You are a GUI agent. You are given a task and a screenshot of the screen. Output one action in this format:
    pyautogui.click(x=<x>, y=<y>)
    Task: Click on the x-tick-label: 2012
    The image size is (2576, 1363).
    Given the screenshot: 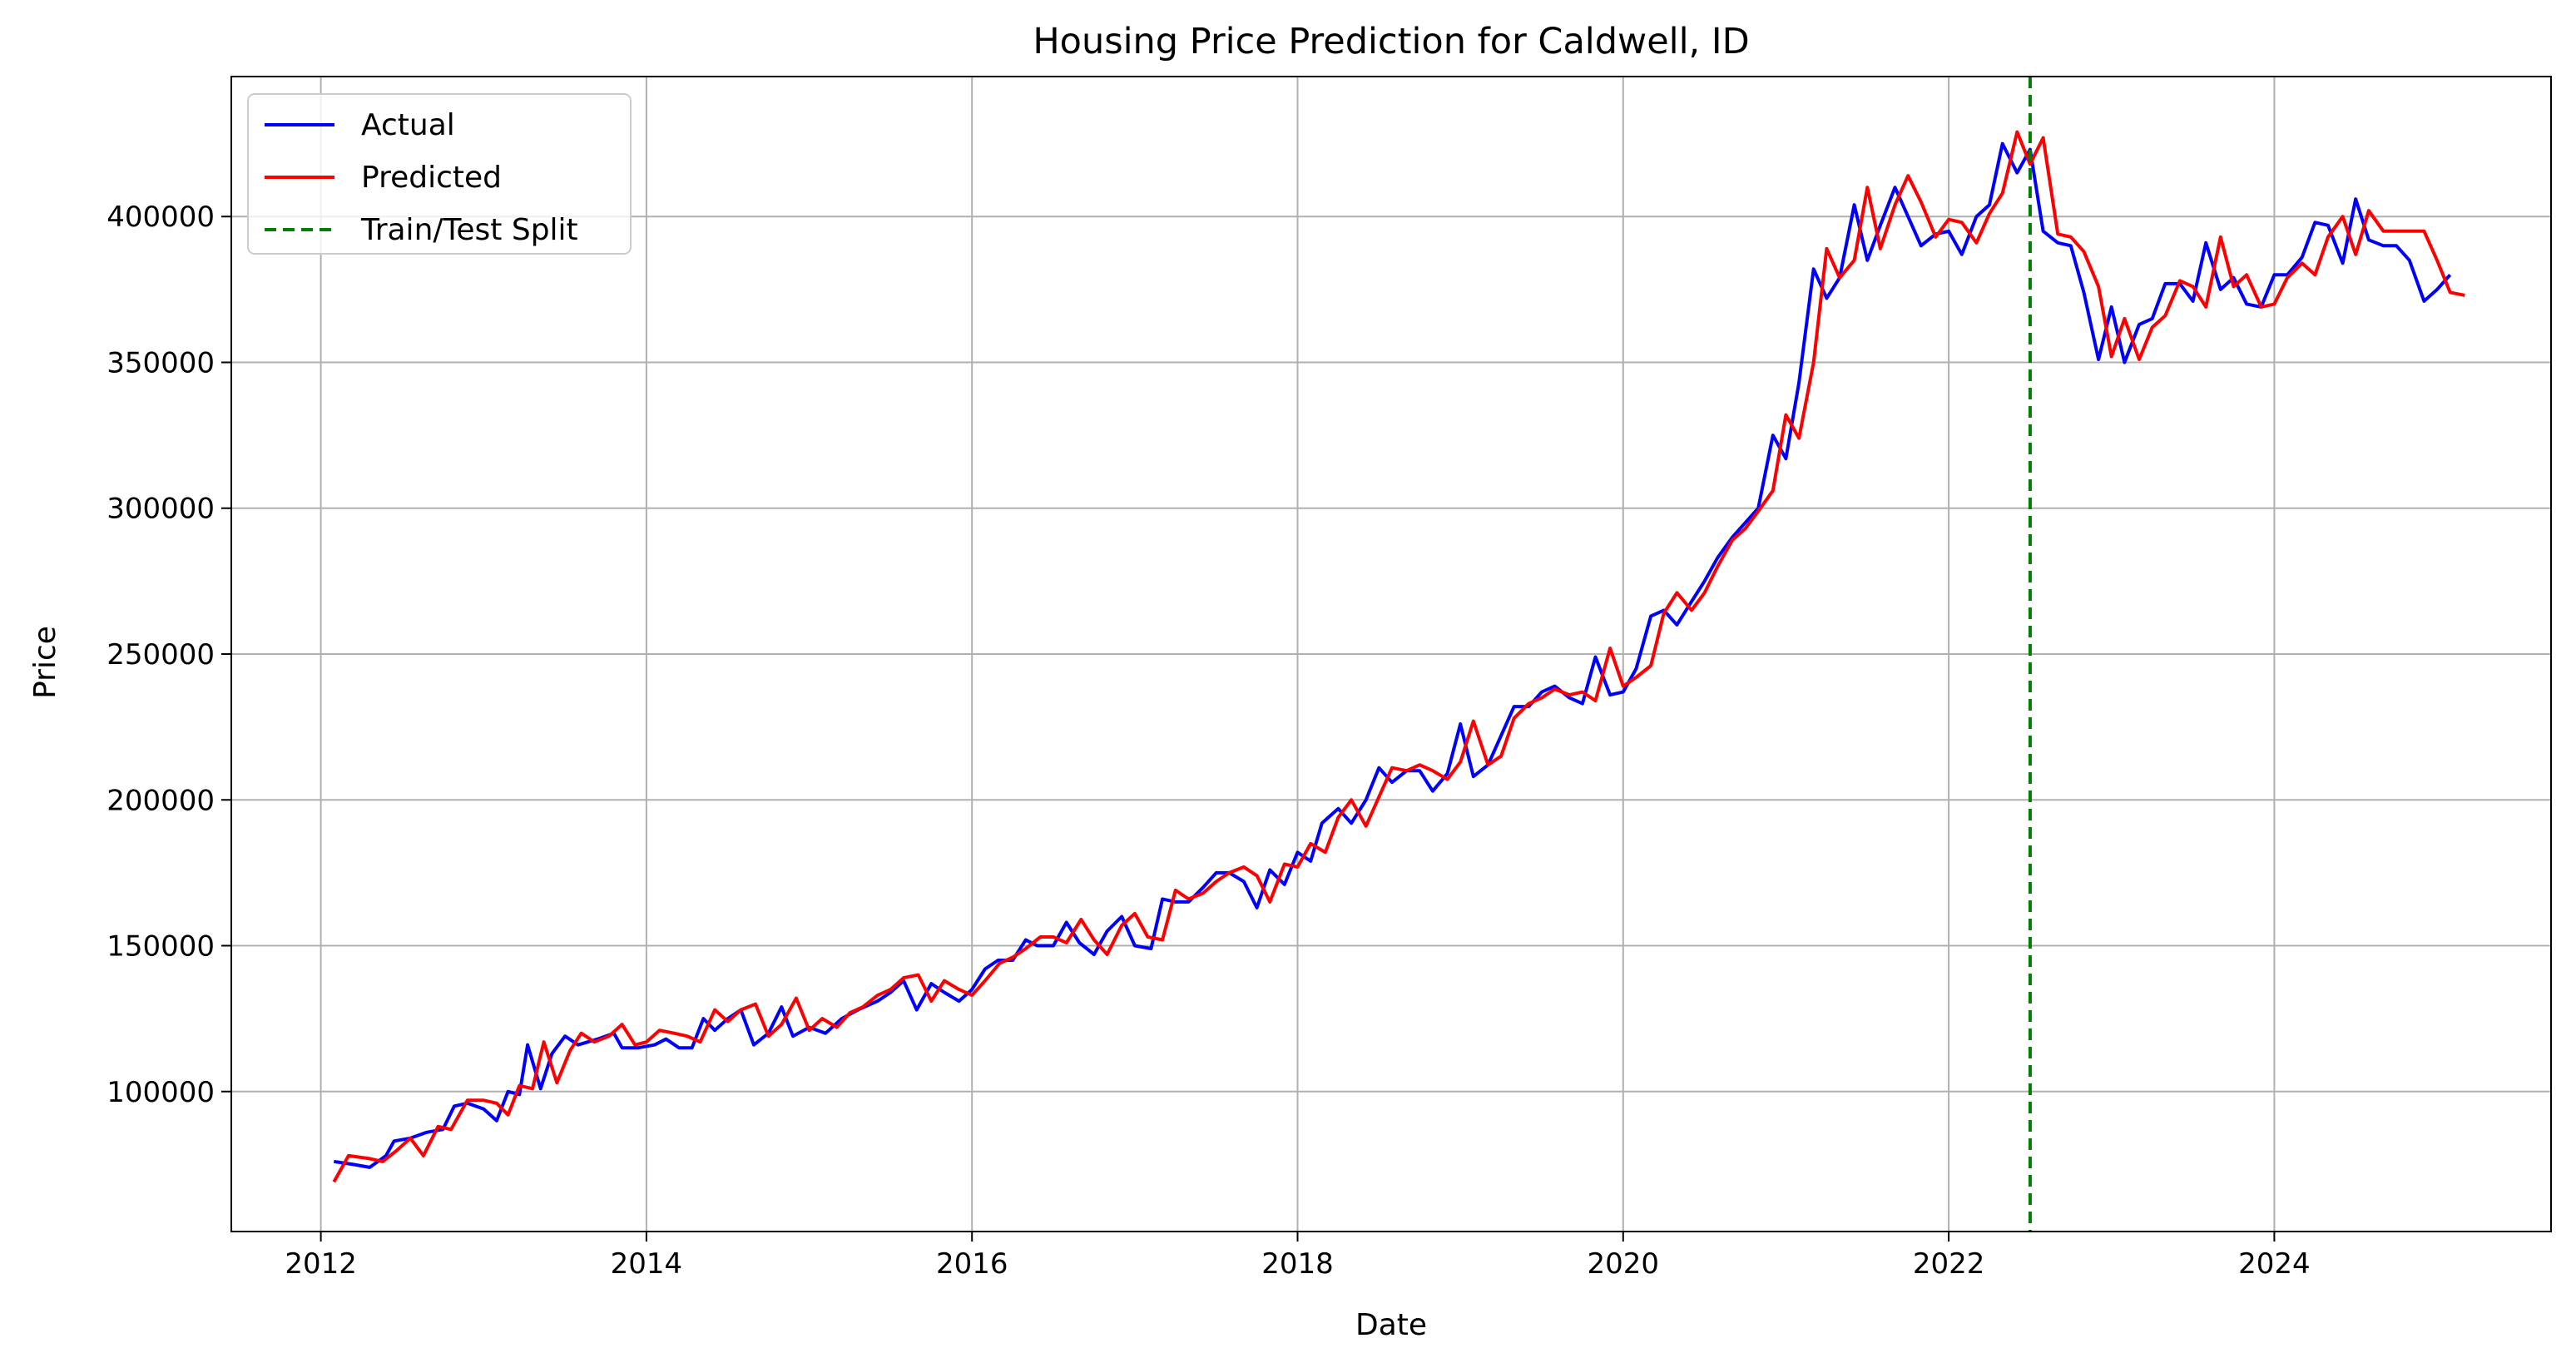 What is the action you would take?
    pyautogui.click(x=321, y=1264)
    